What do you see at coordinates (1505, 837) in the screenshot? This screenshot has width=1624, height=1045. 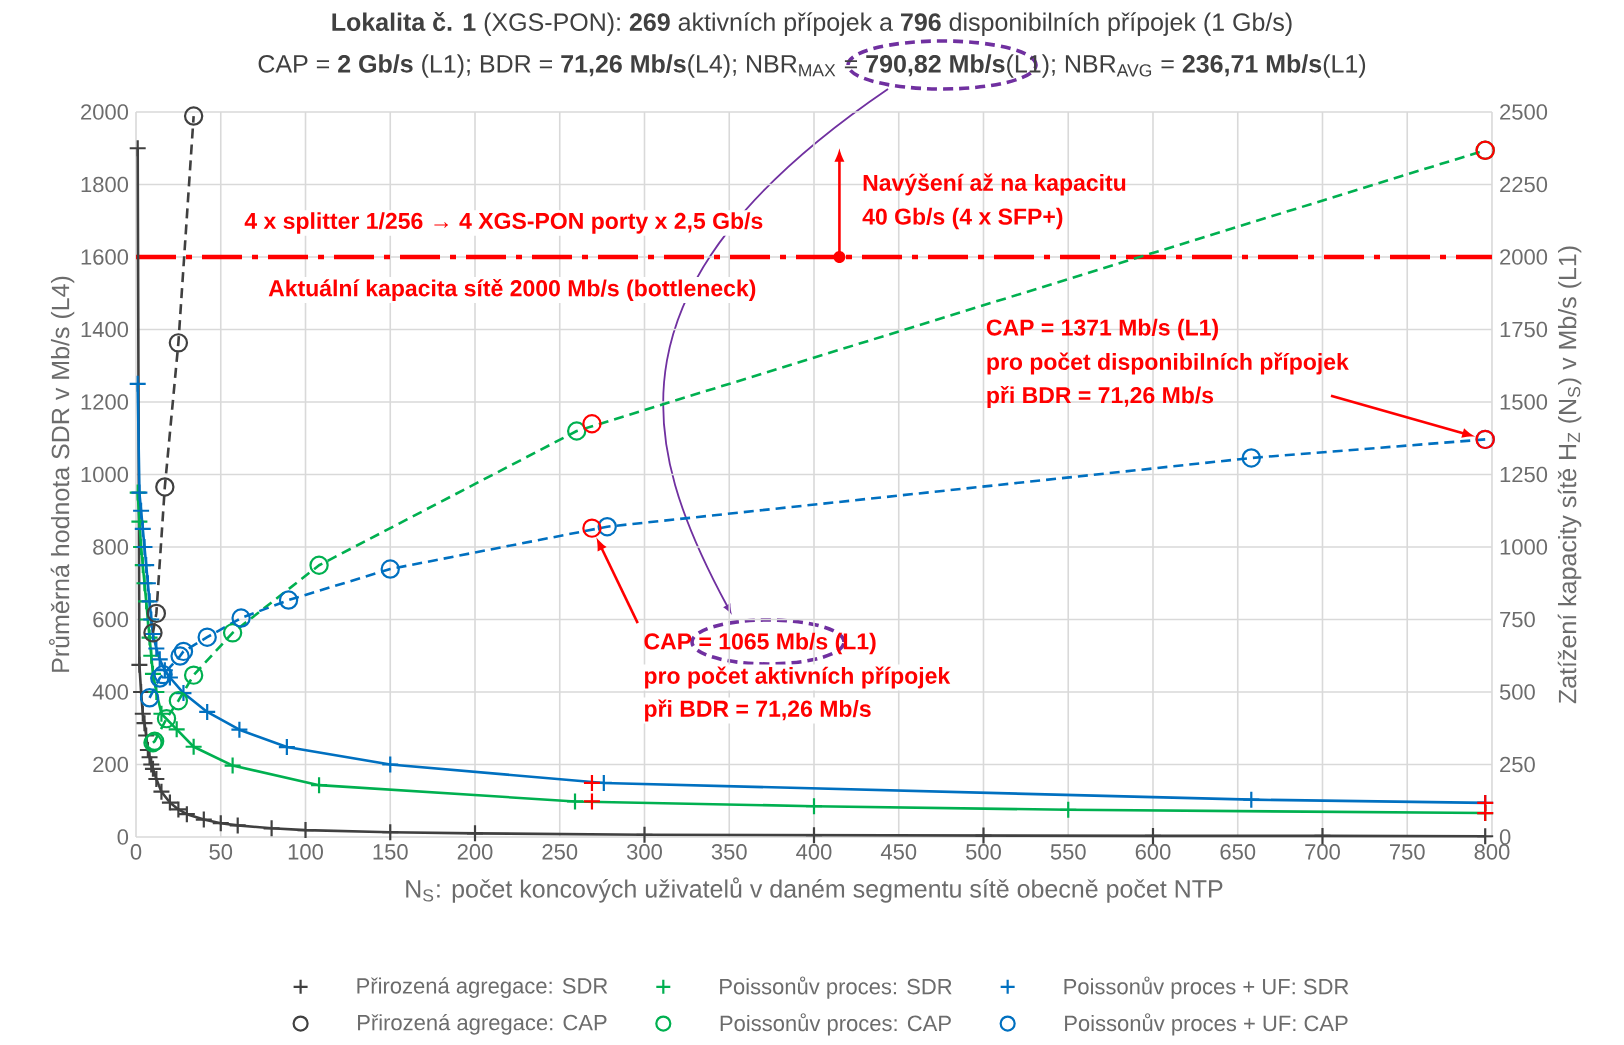 I see `y2-tick-label: 0` at bounding box center [1505, 837].